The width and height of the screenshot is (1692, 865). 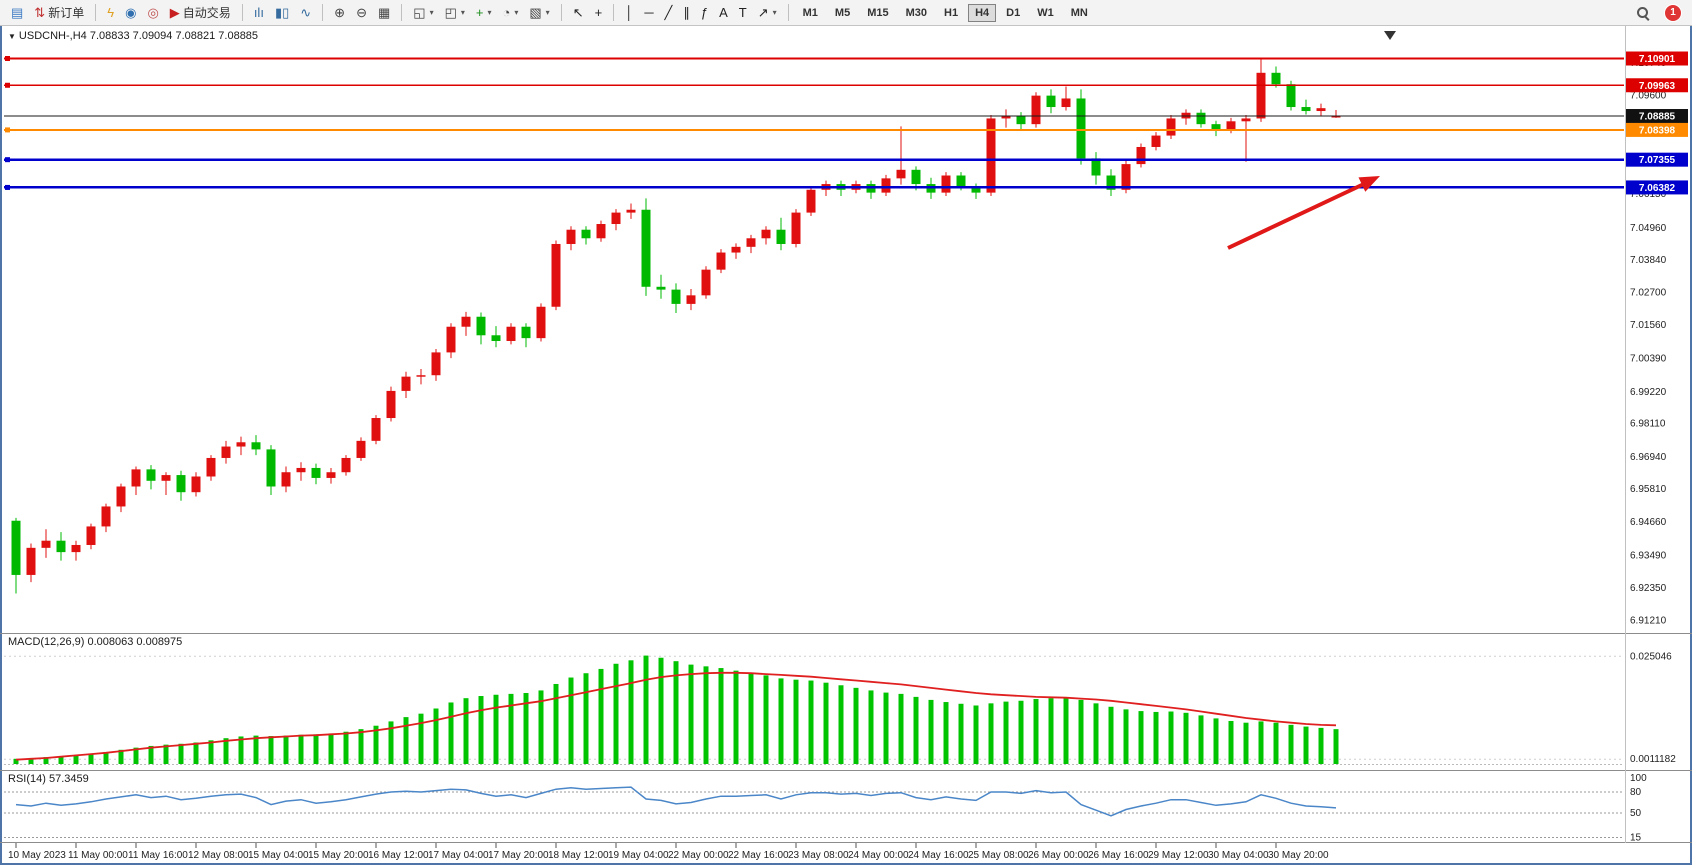 I want to click on rsi-line, so click(x=676, y=801).